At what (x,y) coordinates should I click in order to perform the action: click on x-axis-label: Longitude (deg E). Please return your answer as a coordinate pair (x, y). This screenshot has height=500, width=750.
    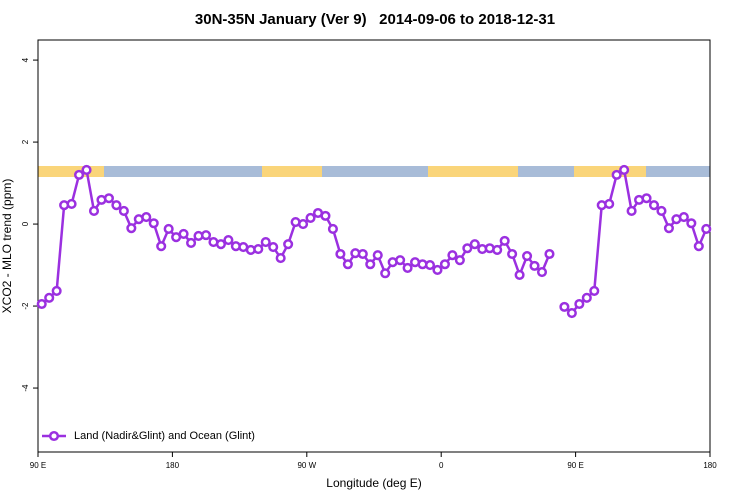
    Looking at the image, I should click on (373, 483).